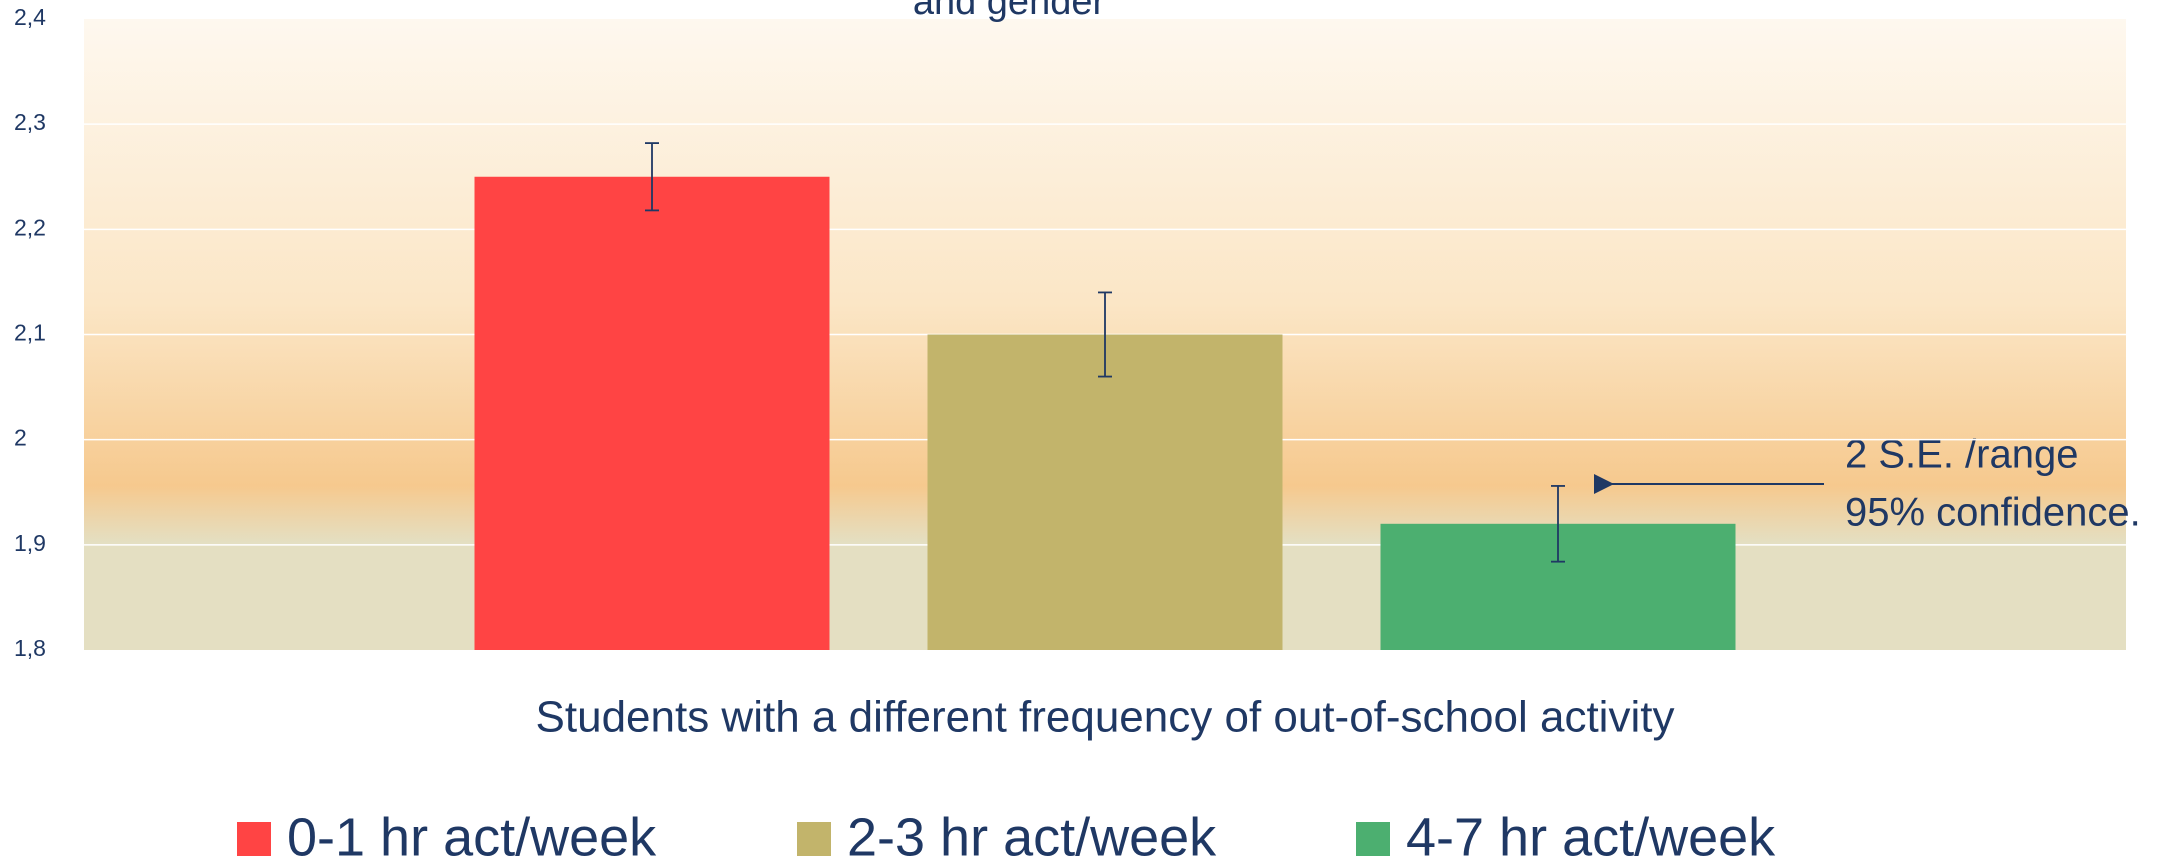  What do you see at coordinates (30, 543) in the screenshot?
I see `y-tick-label: 1,9` at bounding box center [30, 543].